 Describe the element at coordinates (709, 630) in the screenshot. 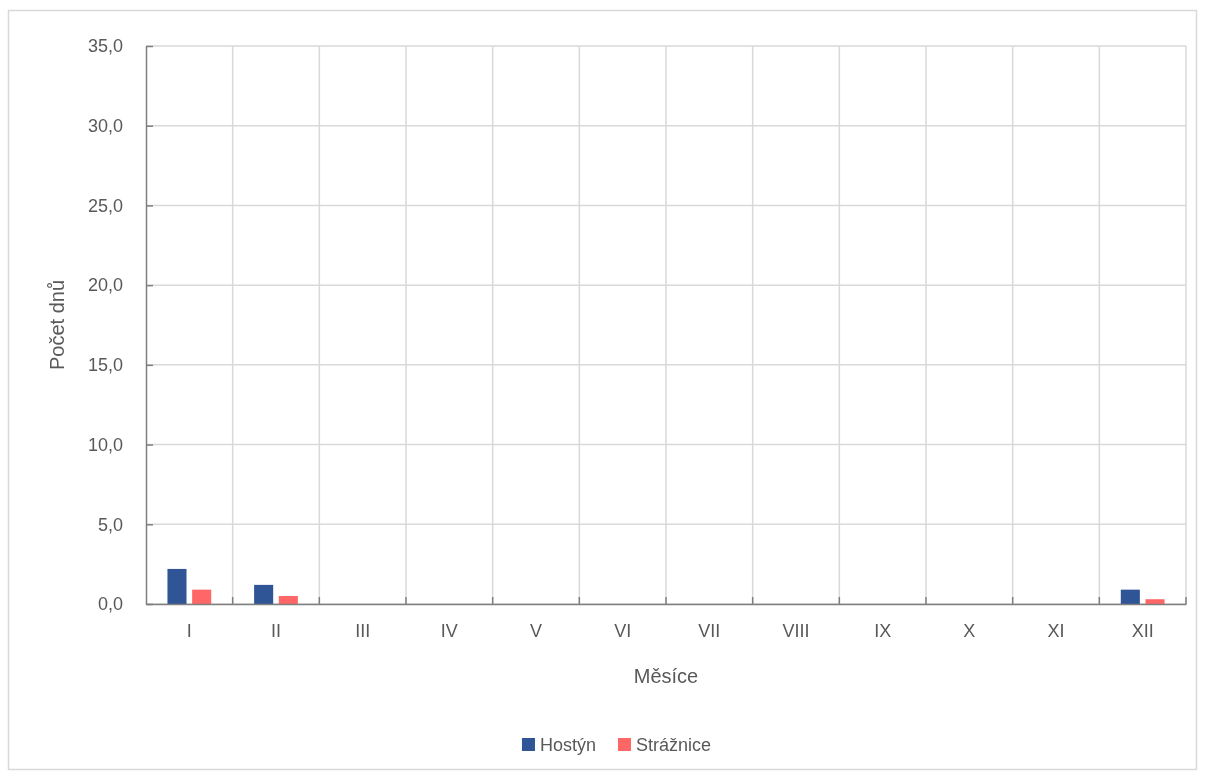

I see `x-tick-label: VII` at that location.